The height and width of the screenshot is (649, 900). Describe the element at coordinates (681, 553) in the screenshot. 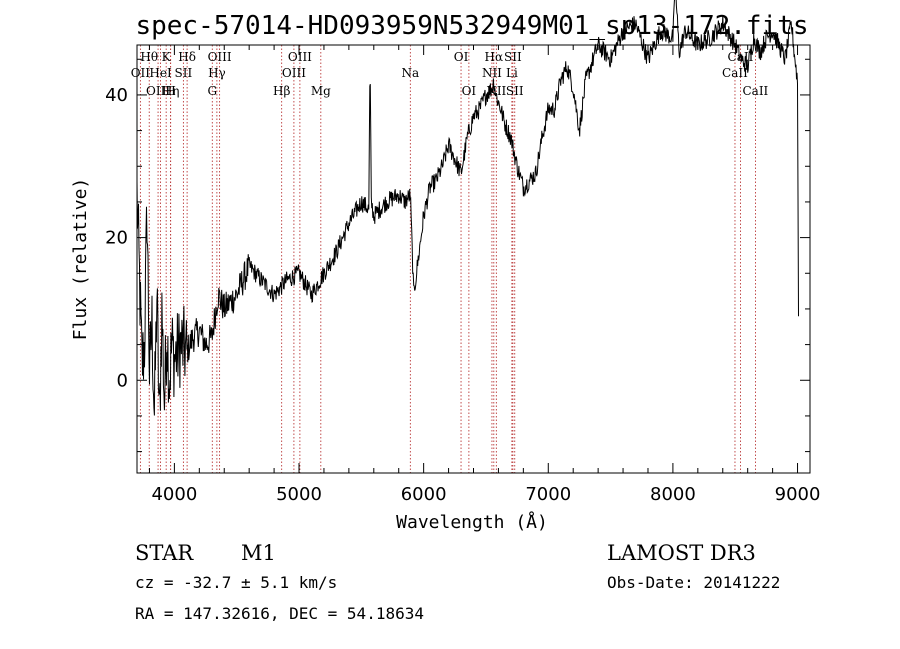

I see `survey-name: LAMOST DR3` at that location.